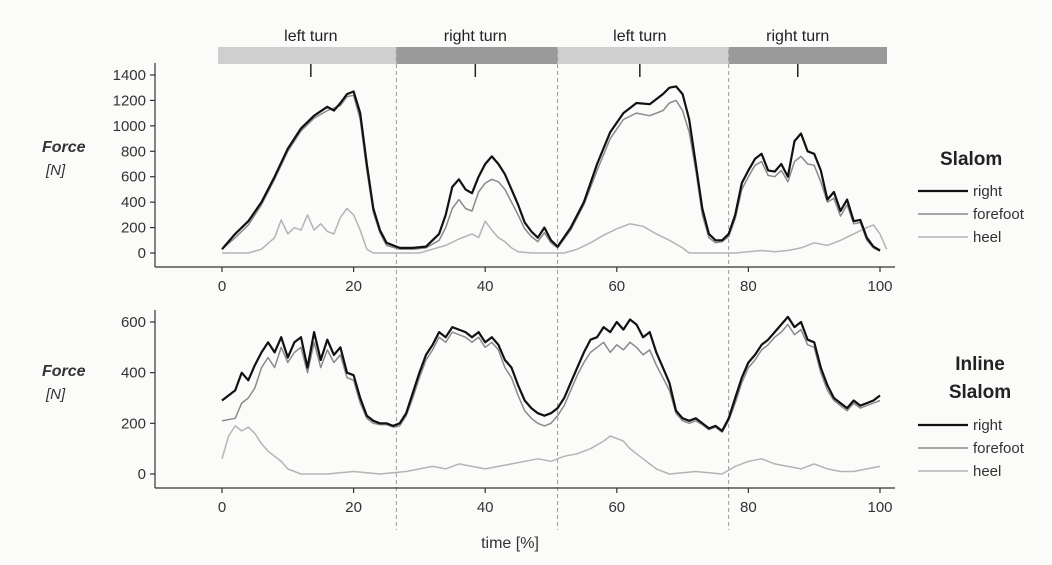  I want to click on y-axis: 0 200 400 600 800 1000 1200 1400, so click(134, 165).